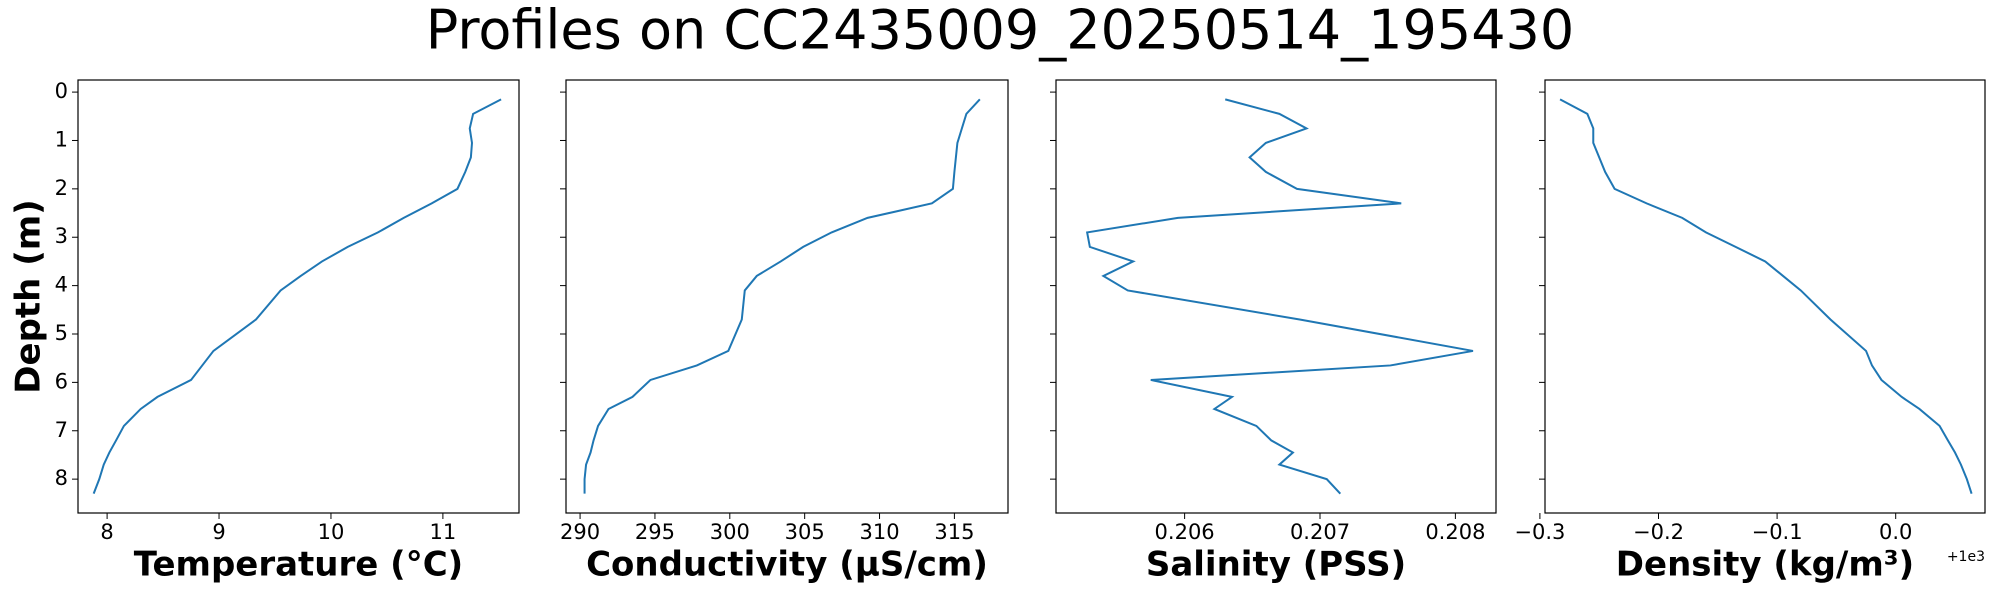 The image size is (2000, 600). I want to click on y-tick-label: 5, so click(61, 333).